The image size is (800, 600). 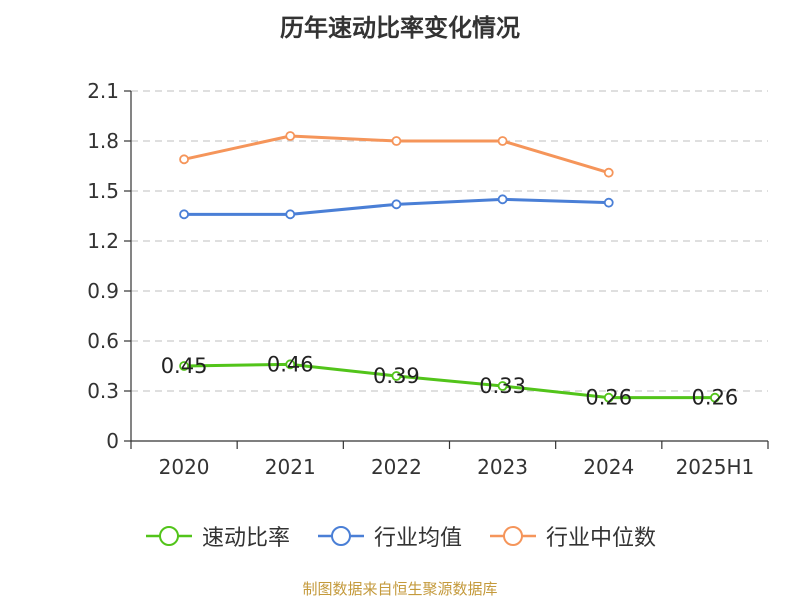 I want to click on x-tick-label: 2024, so click(x=608, y=467).